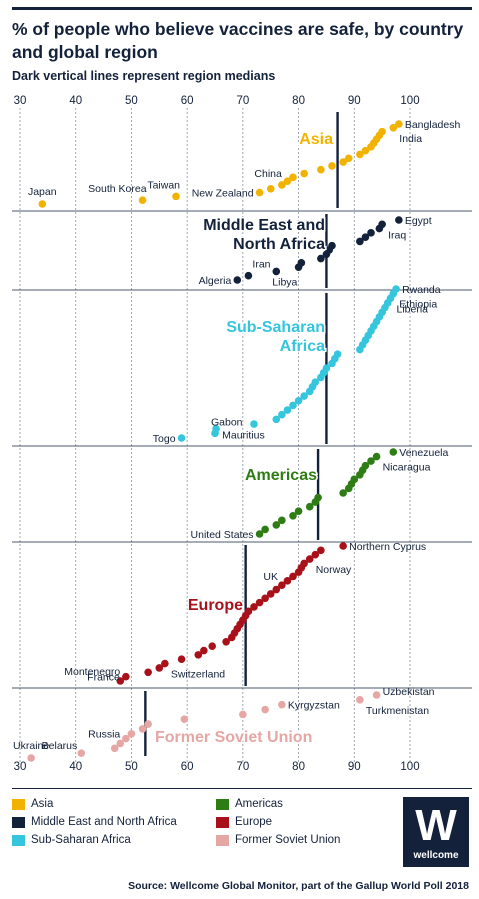 The width and height of the screenshot is (479, 899). What do you see at coordinates (60, 746) in the screenshot?
I see `former-soviet-union-country-label: Belarus` at bounding box center [60, 746].